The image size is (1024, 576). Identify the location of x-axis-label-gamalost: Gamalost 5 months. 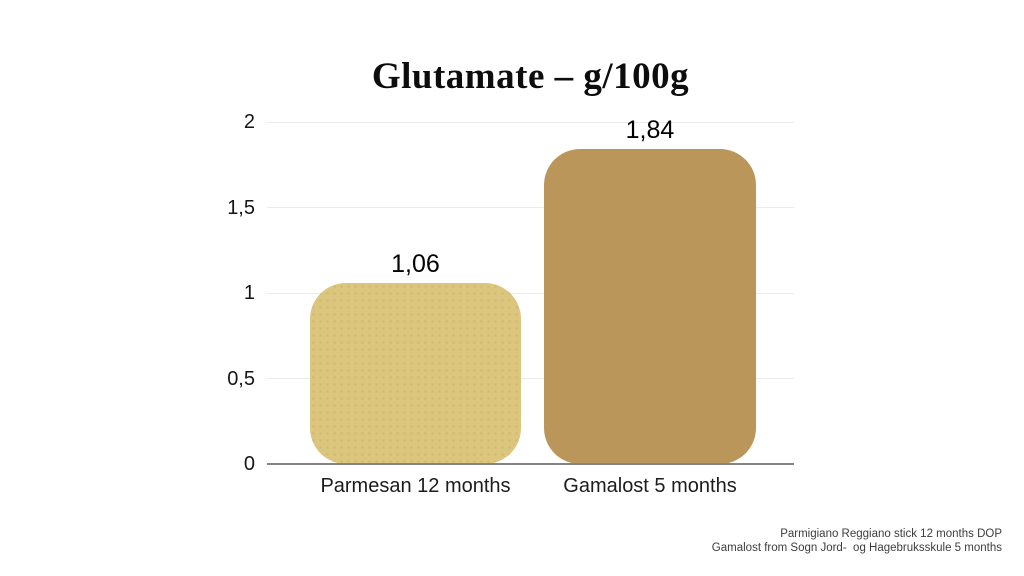
(650, 486).